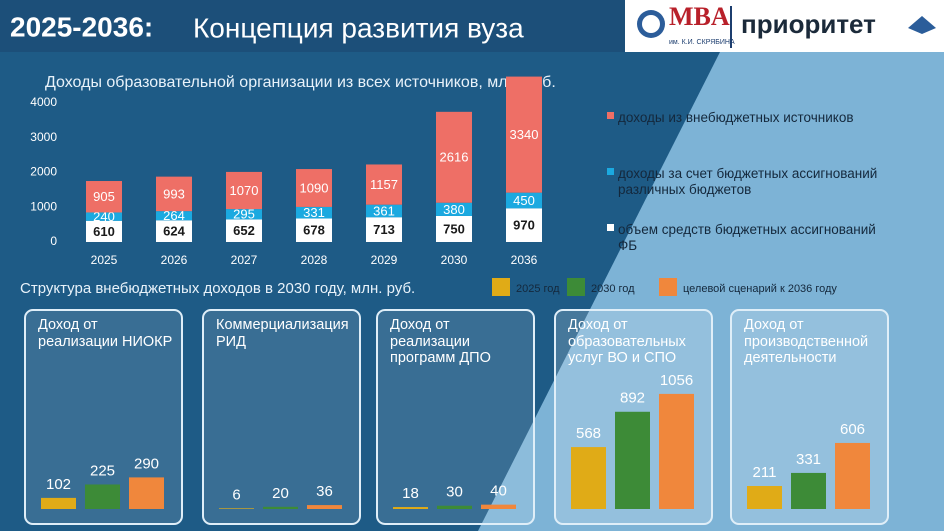 The height and width of the screenshot is (531, 944). Describe the element at coordinates (852, 429) in the screenshot. I see `bar-value-label: 606` at that location.